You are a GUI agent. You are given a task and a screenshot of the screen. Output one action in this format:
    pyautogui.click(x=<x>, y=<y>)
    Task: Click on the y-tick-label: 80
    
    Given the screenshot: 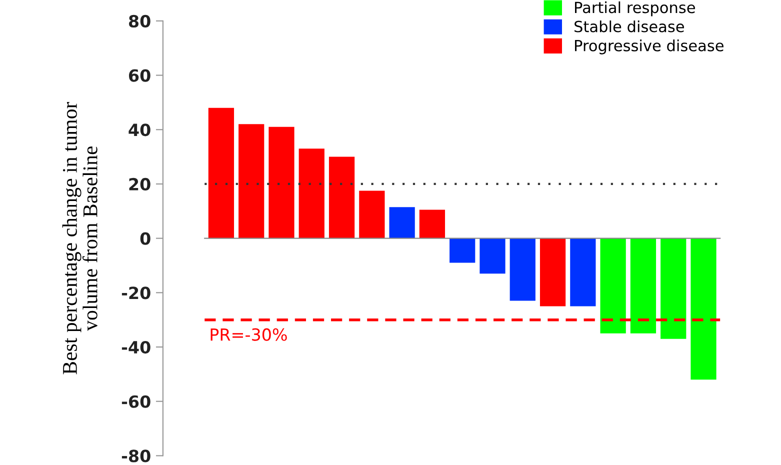 What is the action you would take?
    pyautogui.click(x=139, y=21)
    